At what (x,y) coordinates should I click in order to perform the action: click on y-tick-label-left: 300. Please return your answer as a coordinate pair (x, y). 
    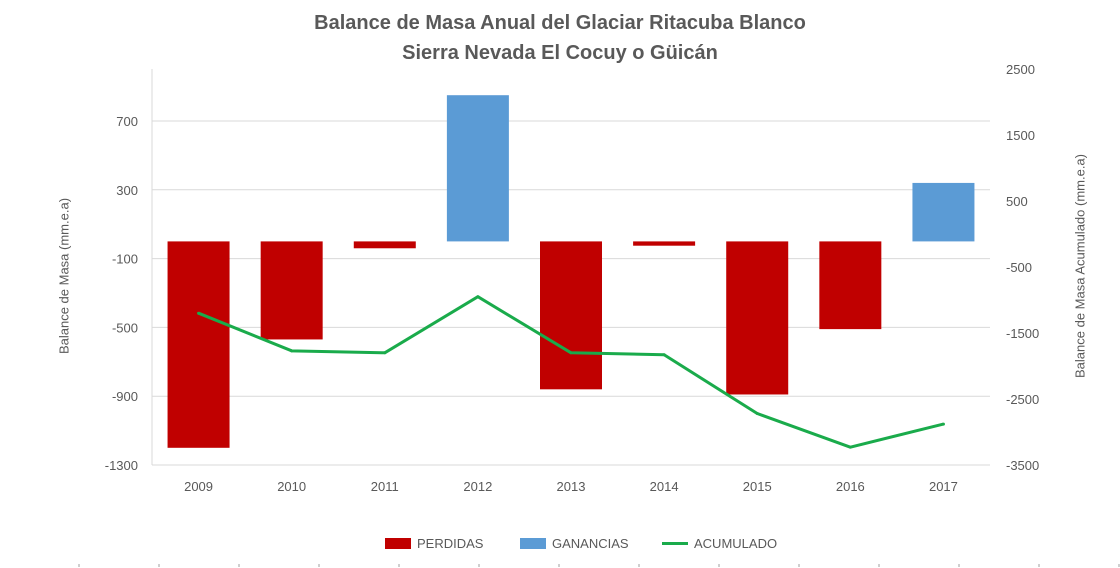
    Looking at the image, I should click on (127, 190).